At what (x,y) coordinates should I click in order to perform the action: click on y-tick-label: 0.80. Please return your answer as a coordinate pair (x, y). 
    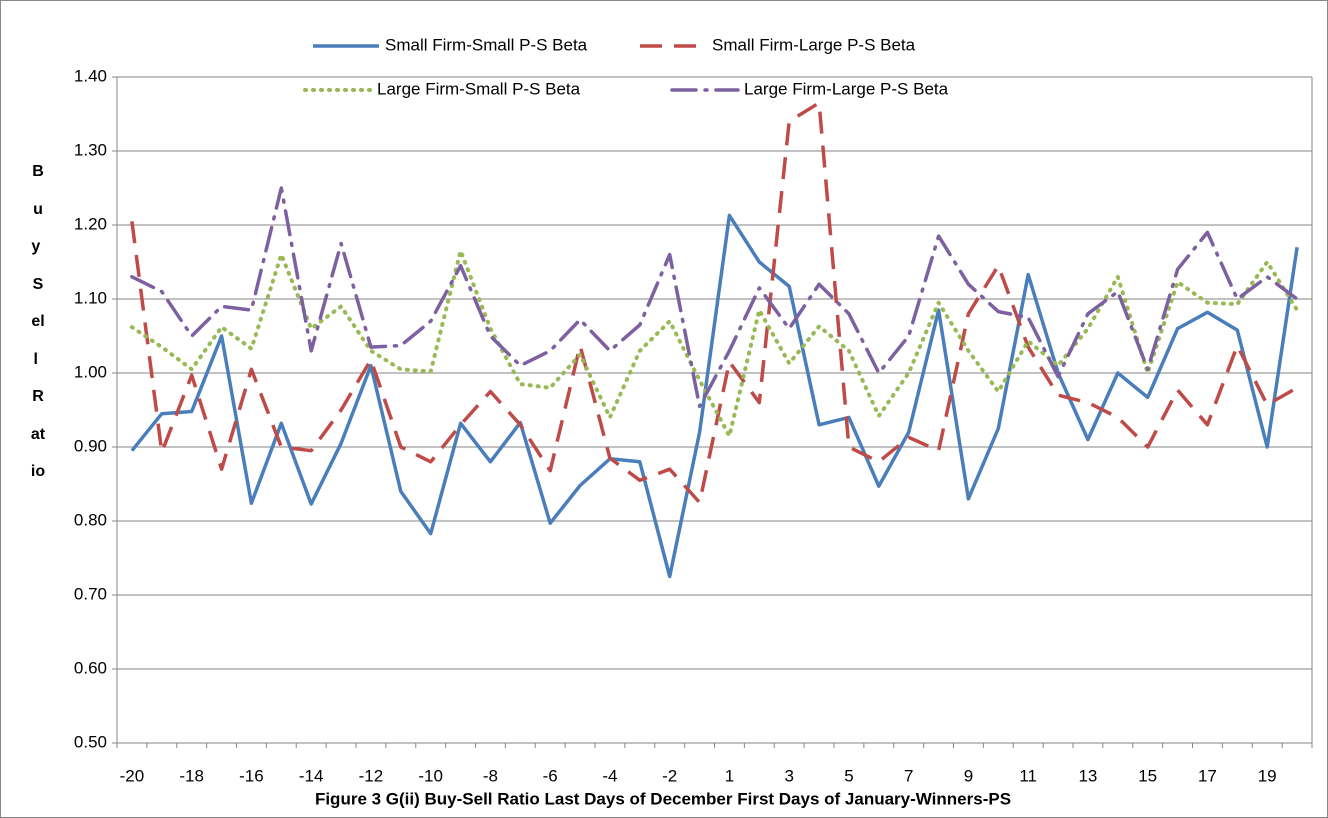
    Looking at the image, I should click on (90, 519).